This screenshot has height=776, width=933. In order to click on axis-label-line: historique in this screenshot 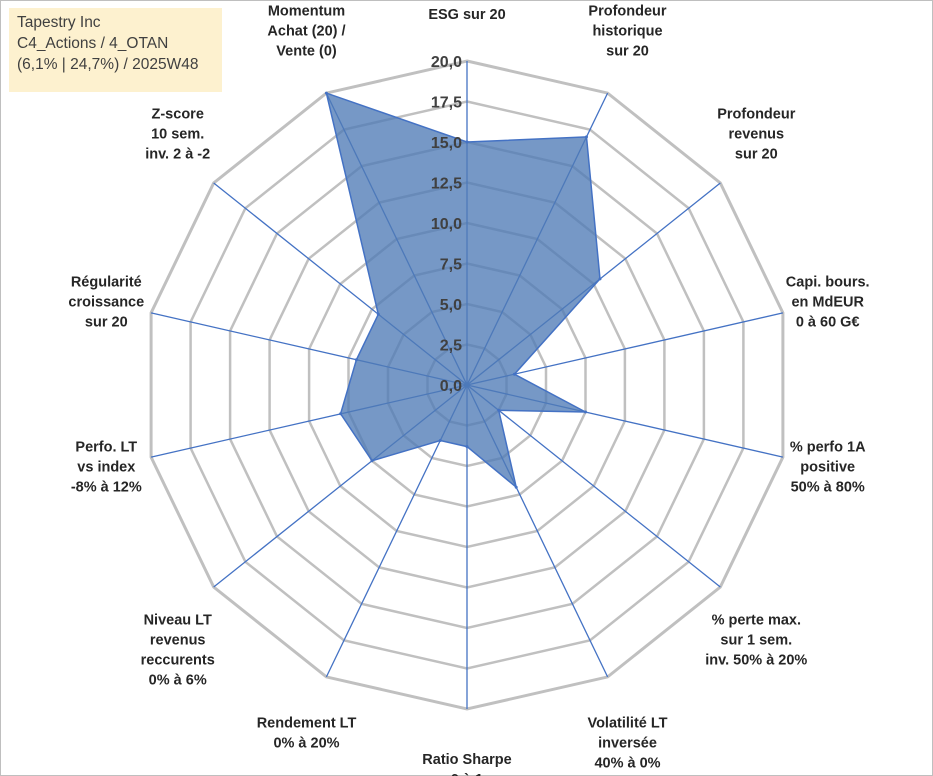, I will do `click(627, 32)`.